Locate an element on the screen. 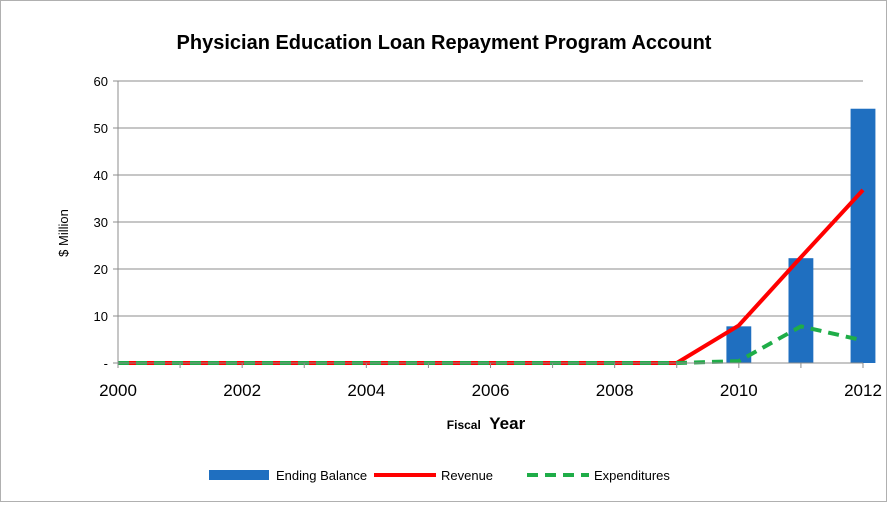  x-tick-label: 2010 is located at coordinates (739, 390).